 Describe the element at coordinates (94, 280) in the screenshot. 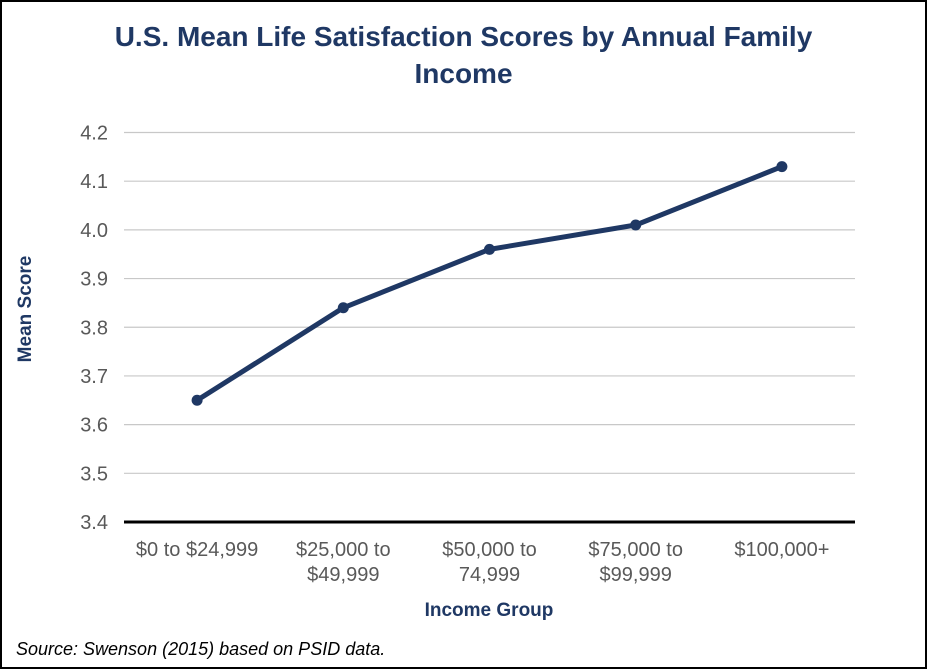

I see `y-tick-label: 3.9` at that location.